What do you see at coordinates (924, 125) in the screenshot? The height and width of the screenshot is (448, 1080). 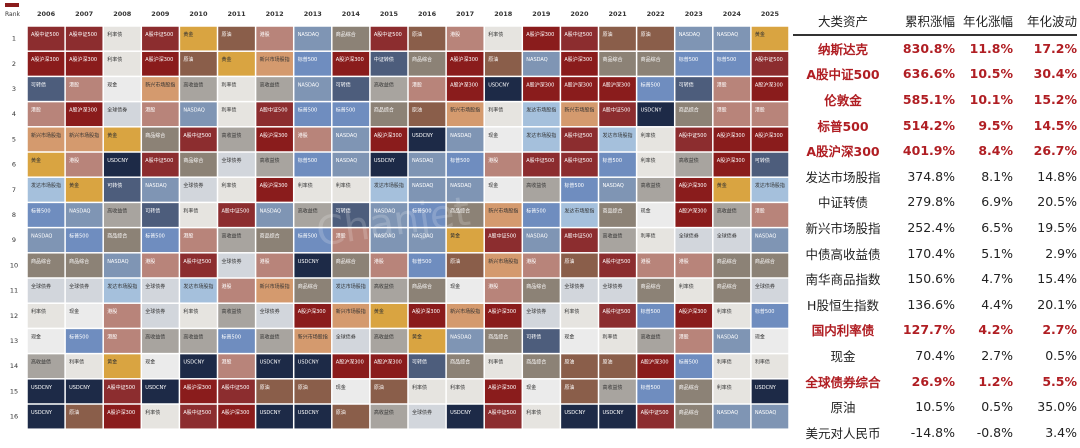 I see `cumulative-return: 514.2%` at bounding box center [924, 125].